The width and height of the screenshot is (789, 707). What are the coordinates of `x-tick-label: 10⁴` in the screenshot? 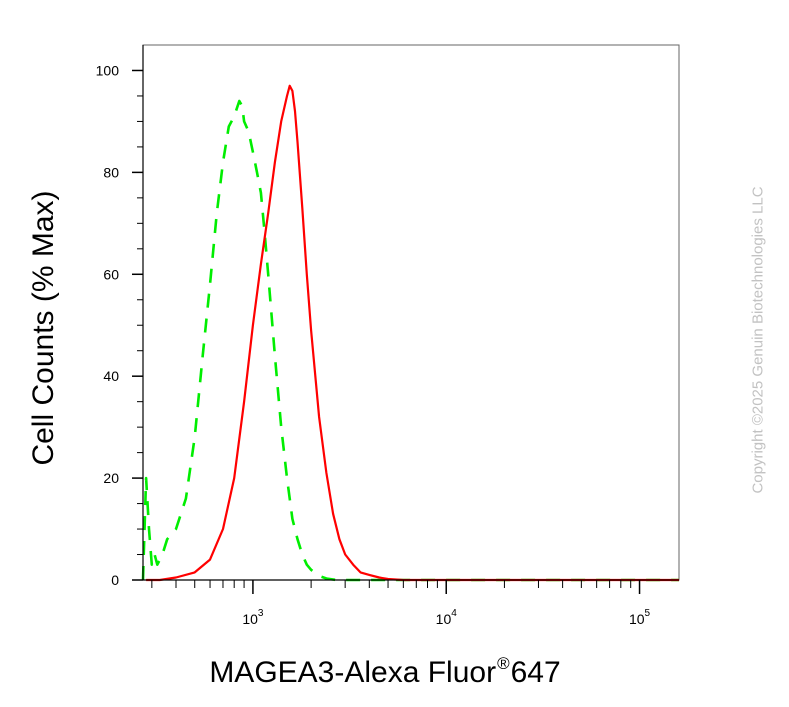 It's located at (447, 617).